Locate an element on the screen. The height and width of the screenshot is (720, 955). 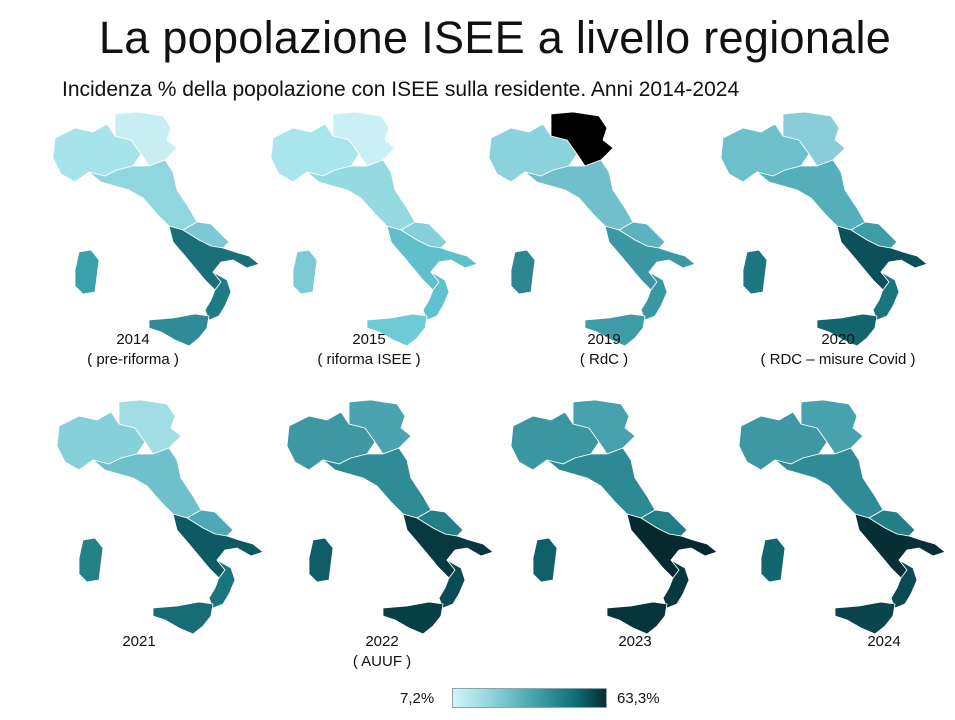
map-year: 2020 is located at coordinates (838, 339).